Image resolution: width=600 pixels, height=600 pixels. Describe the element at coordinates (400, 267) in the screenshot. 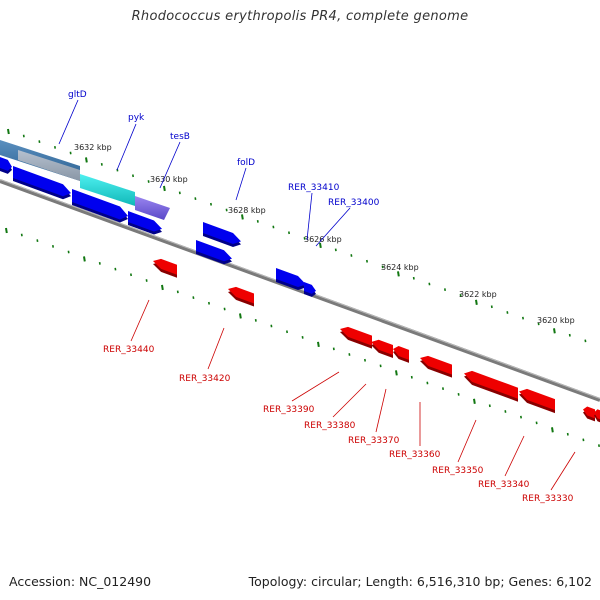

I see `scale-label: 3624 kbp` at that location.